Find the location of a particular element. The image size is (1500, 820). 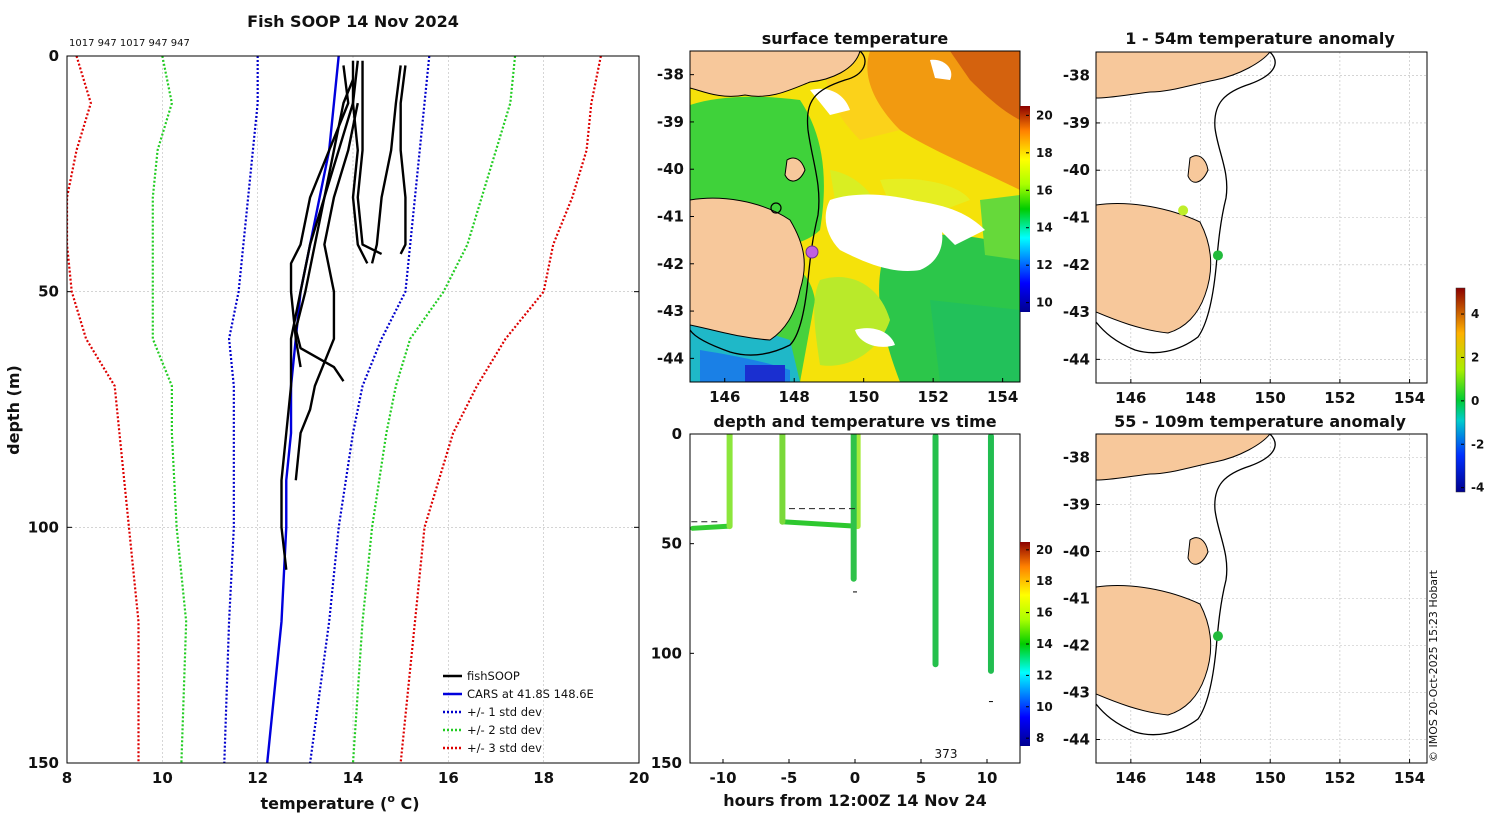

sst-ytick-label: -40 is located at coordinates (670, 169).